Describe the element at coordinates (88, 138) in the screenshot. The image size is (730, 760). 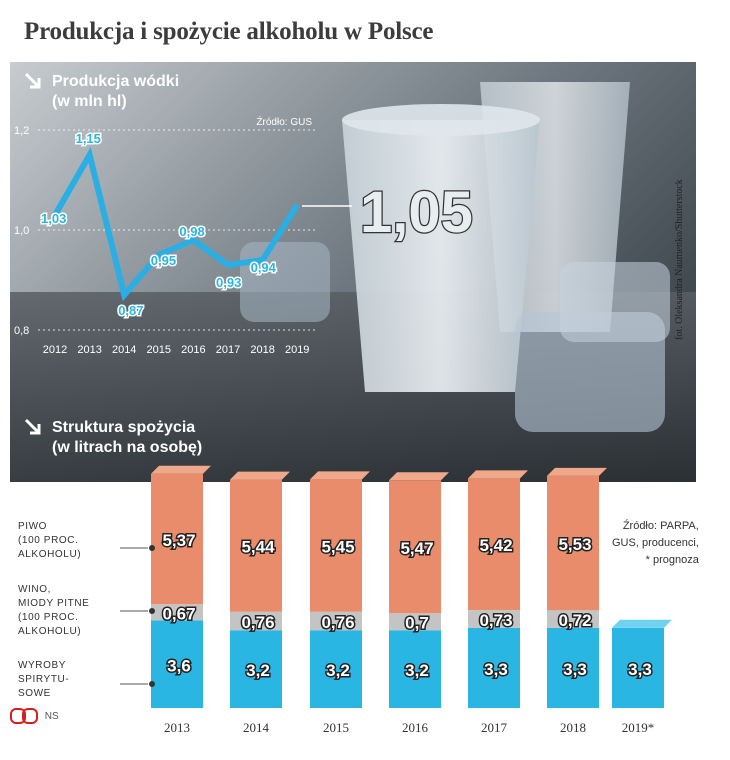
I see `data-label: 1,15` at that location.